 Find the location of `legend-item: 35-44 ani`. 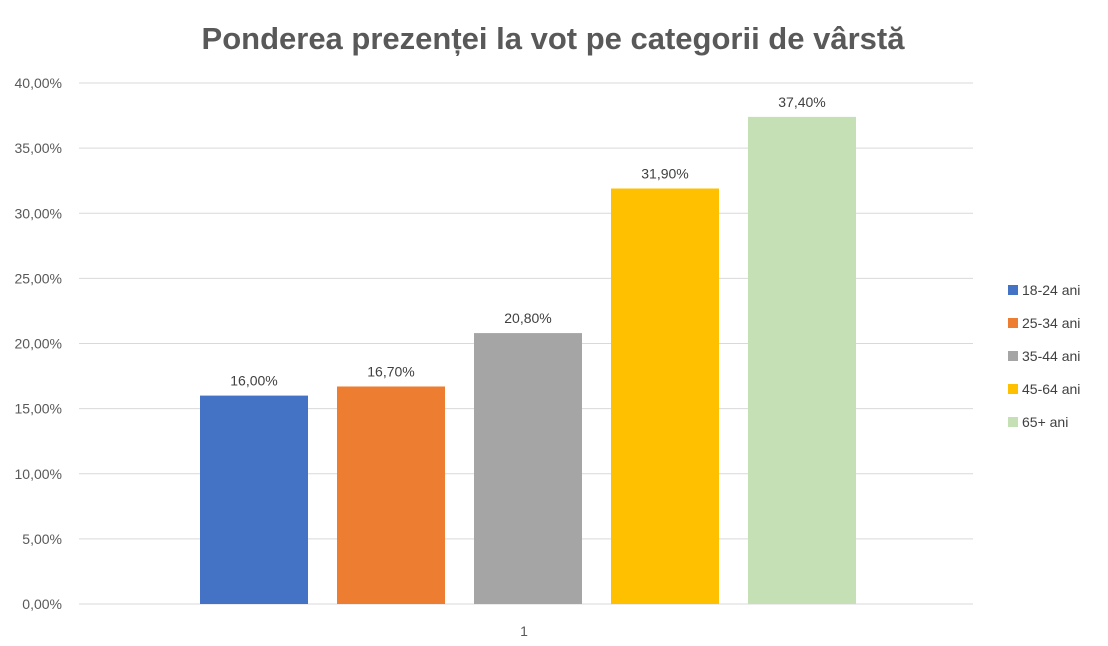

legend-item: 35-44 ani is located at coordinates (1044, 356).